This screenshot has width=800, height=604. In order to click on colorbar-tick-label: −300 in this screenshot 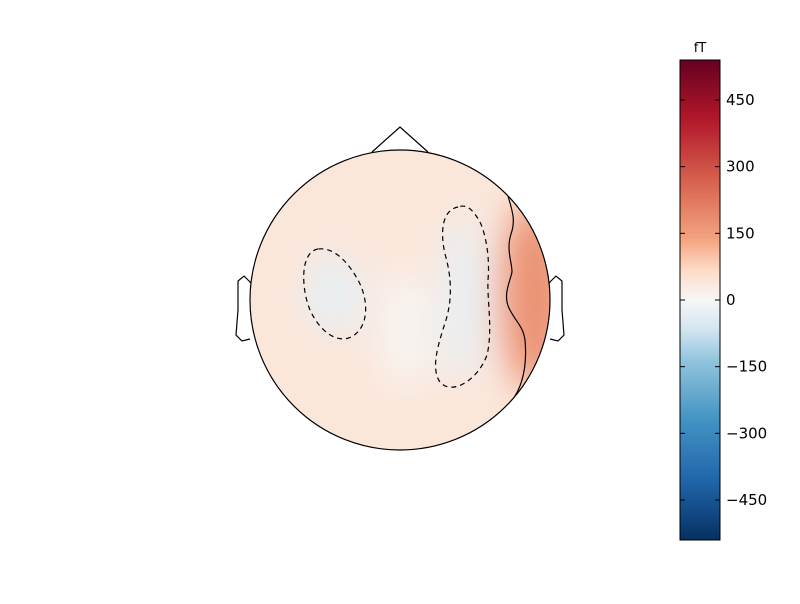, I will do `click(746, 433)`.